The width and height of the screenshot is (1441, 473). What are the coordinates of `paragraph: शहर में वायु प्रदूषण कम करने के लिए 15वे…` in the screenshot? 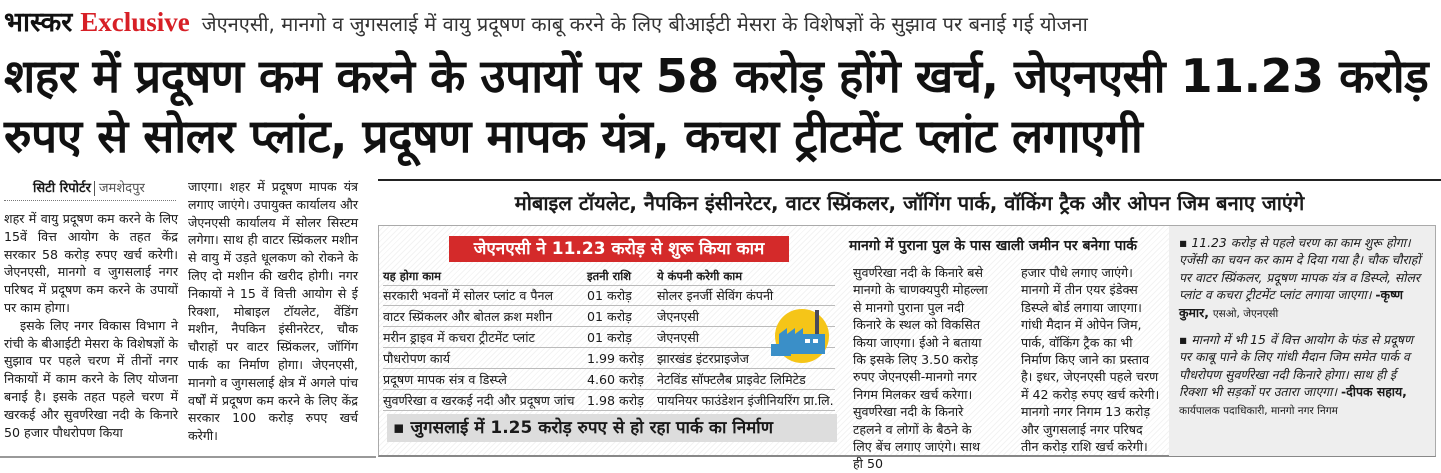 It's located at (91, 263).